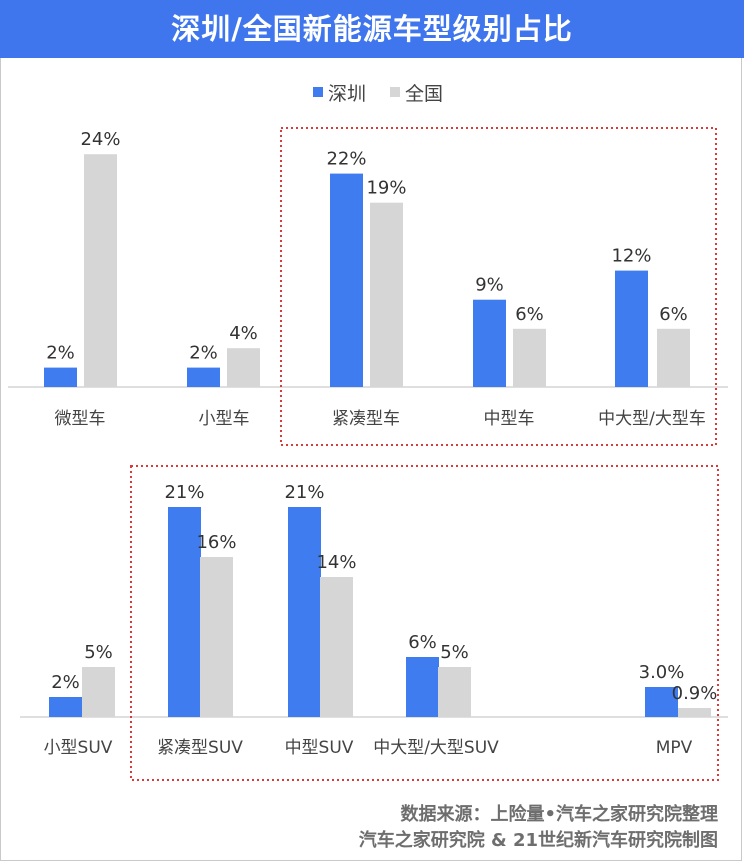  What do you see at coordinates (395, 92) in the screenshot?
I see `legend-swatch-national` at bounding box center [395, 92].